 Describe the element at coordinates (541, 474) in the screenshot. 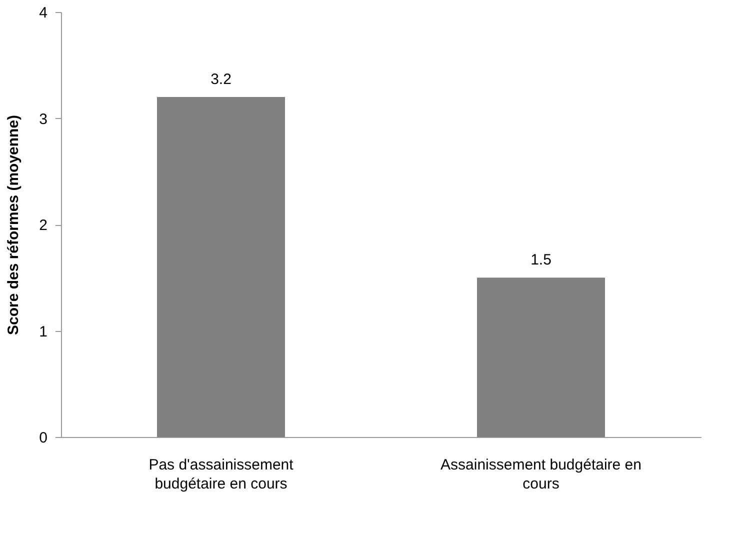

I see `x-tick-label: Assainissement budgétaire en cours` at that location.